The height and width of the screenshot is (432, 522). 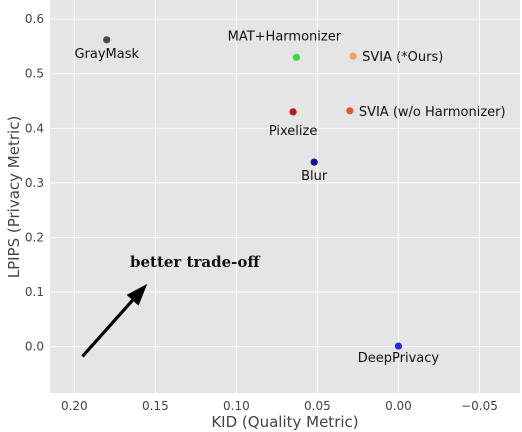 I want to click on x-tick-label: 0.00, so click(x=398, y=406).